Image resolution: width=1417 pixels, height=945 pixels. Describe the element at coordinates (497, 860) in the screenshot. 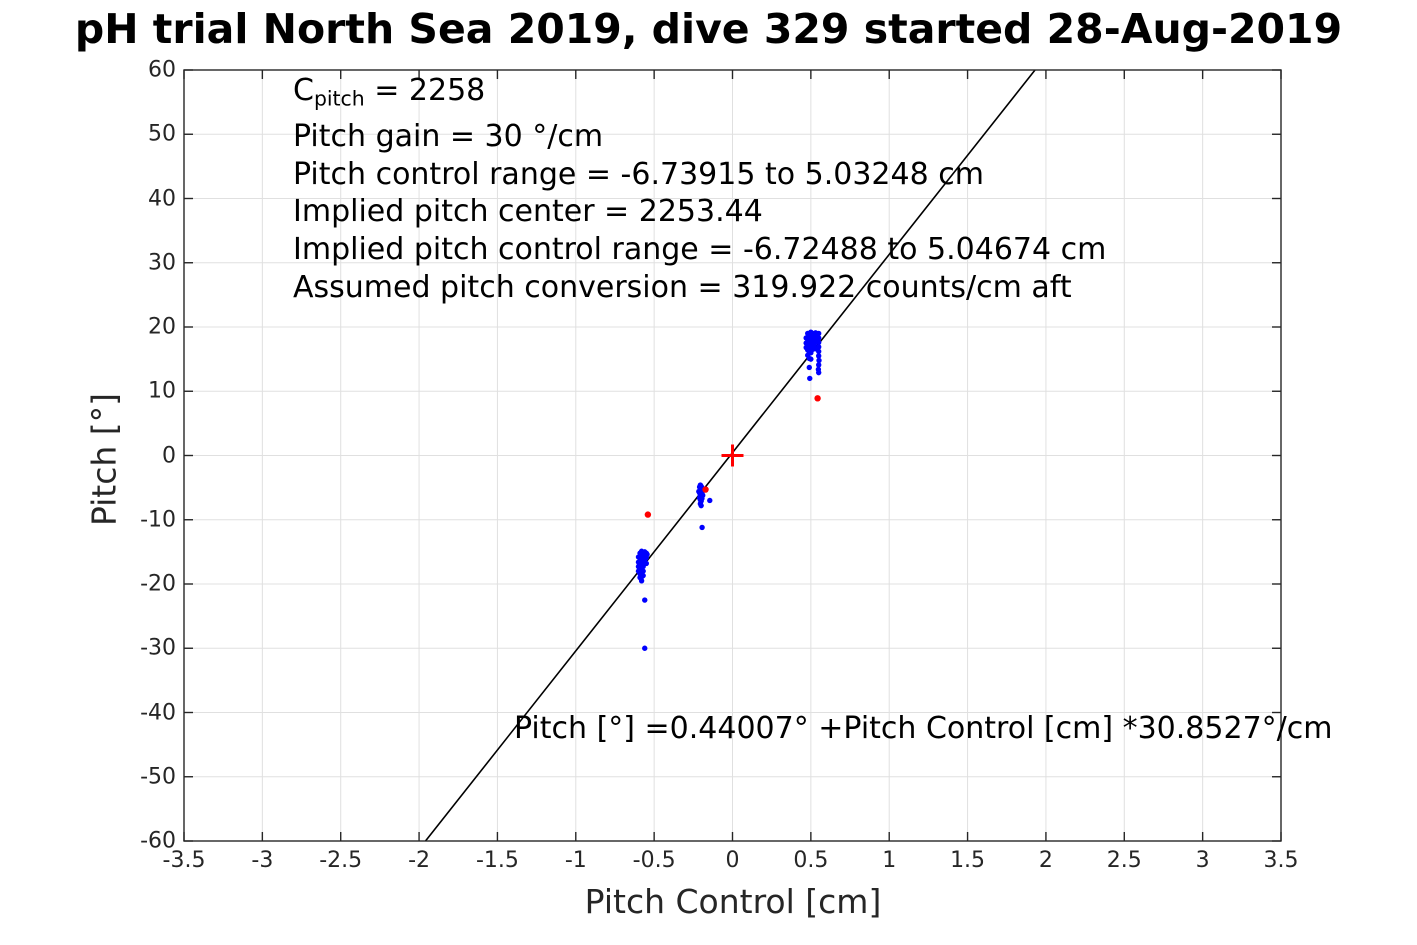

I see `x-tick-label: -1.5` at that location.